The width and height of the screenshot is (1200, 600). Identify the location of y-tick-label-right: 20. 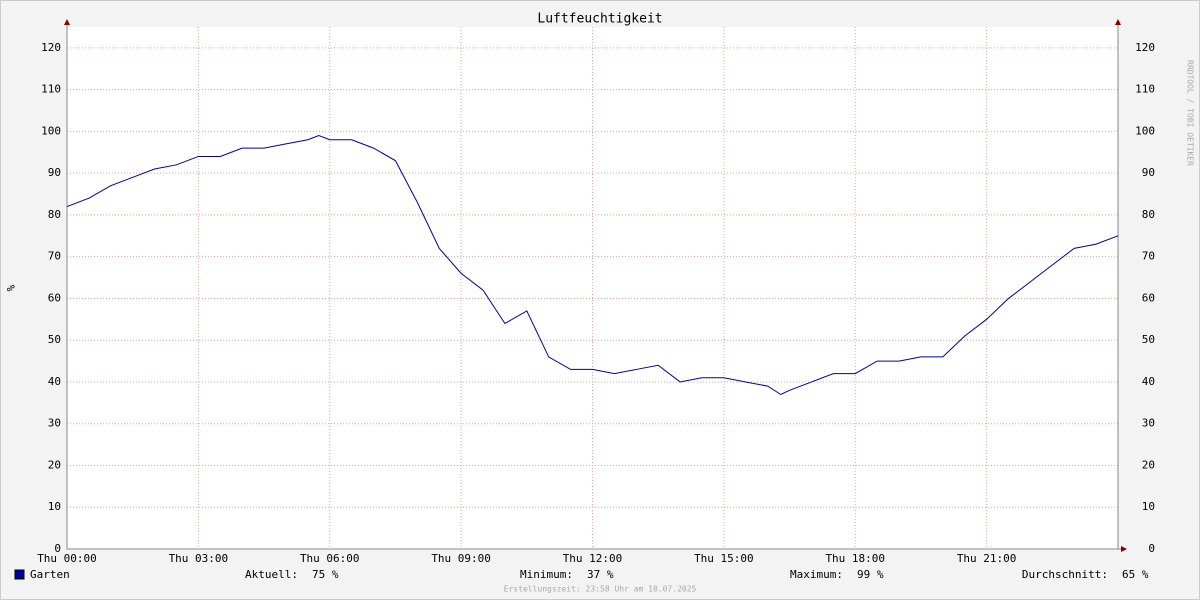
(1148, 464).